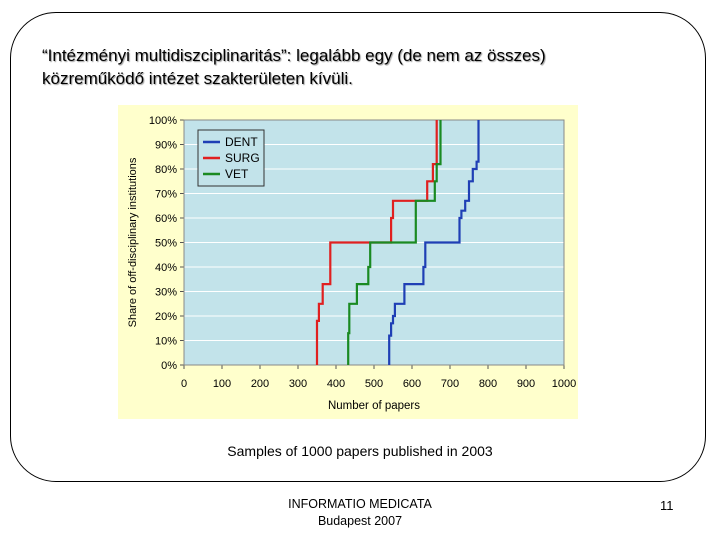  What do you see at coordinates (222, 384) in the screenshot?
I see `x-tick-label: 100` at bounding box center [222, 384].